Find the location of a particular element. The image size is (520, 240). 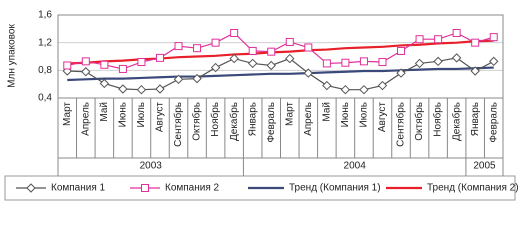

legend-label: Тренд (Компания 2) is located at coordinates (473, 188).